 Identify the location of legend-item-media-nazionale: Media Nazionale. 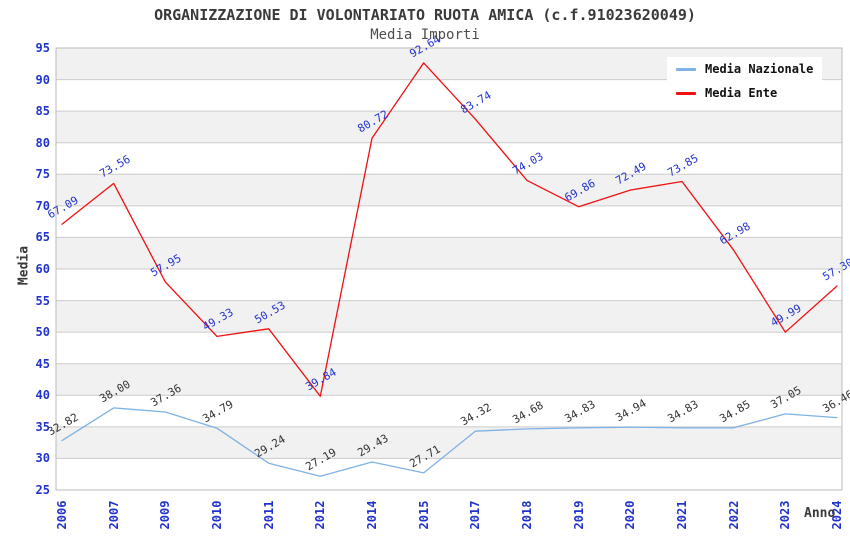
(745, 69).